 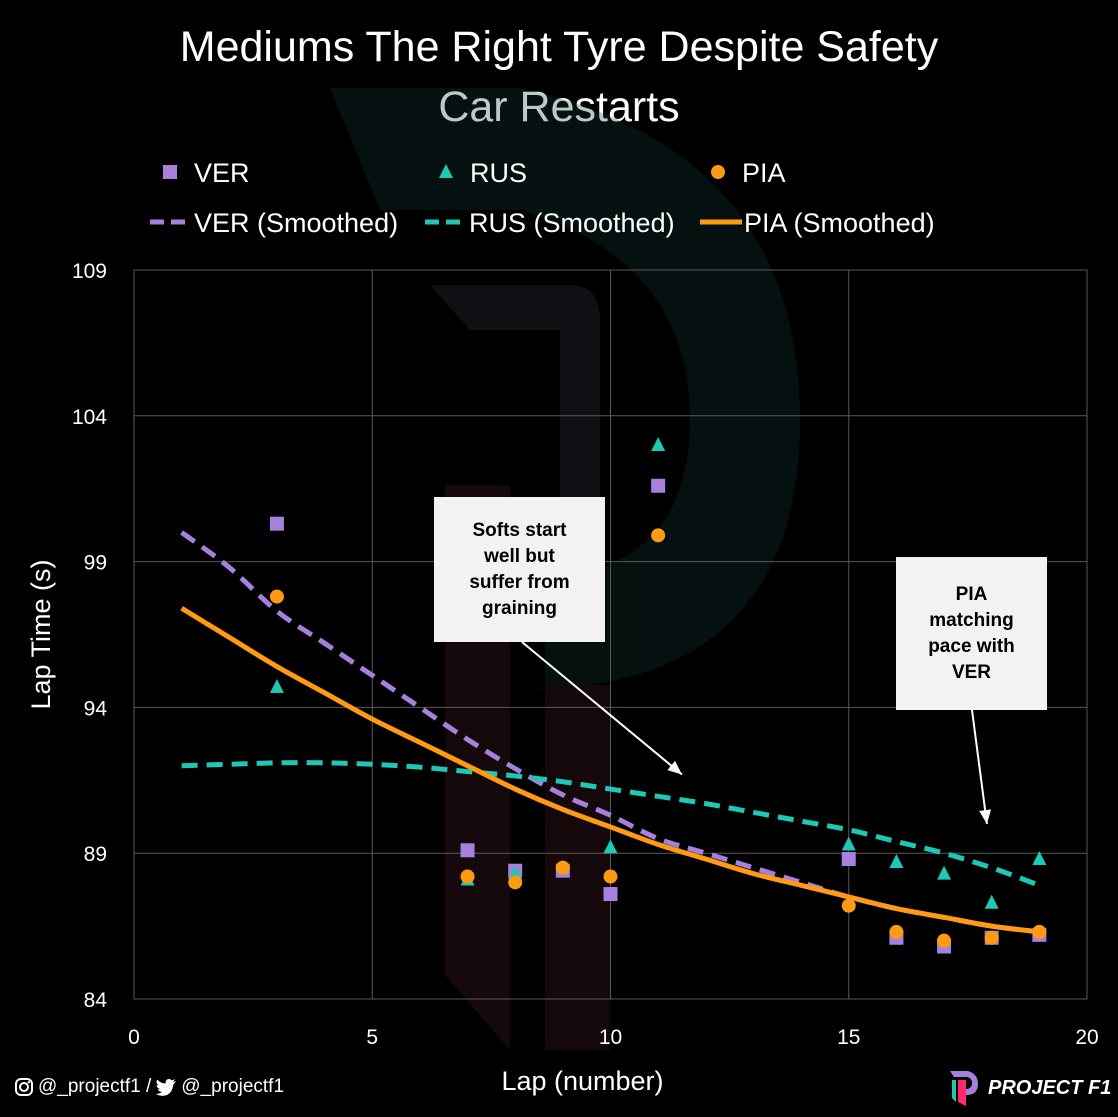 What do you see at coordinates (96, 708) in the screenshot?
I see `y-tick-label: 94` at bounding box center [96, 708].